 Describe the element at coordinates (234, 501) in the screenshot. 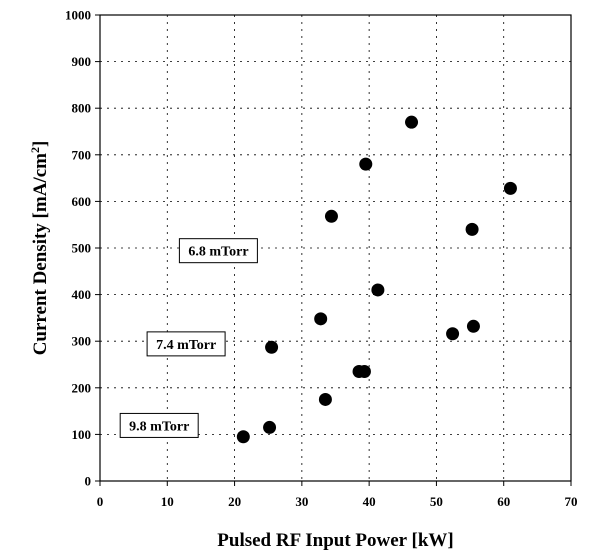

I see `x-tick-label: 20` at that location.